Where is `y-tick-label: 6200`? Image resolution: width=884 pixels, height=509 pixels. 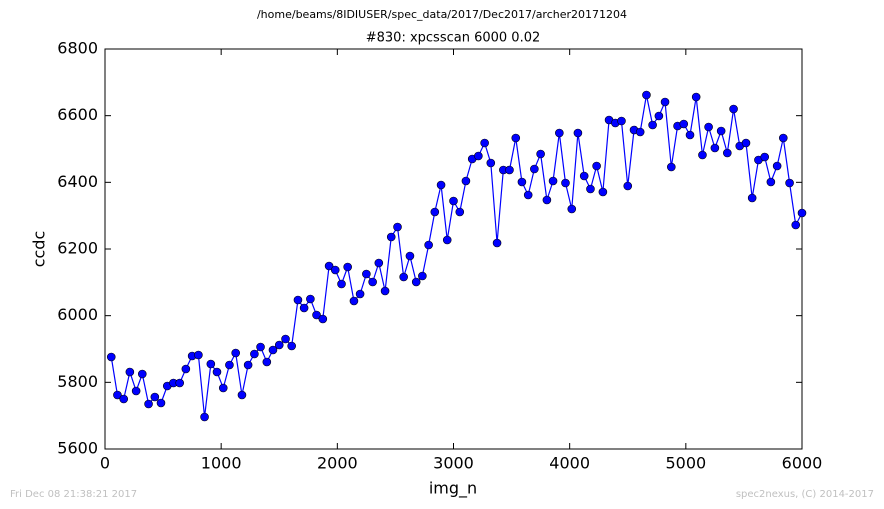 y-tick-label: 6200 is located at coordinates (77, 248).